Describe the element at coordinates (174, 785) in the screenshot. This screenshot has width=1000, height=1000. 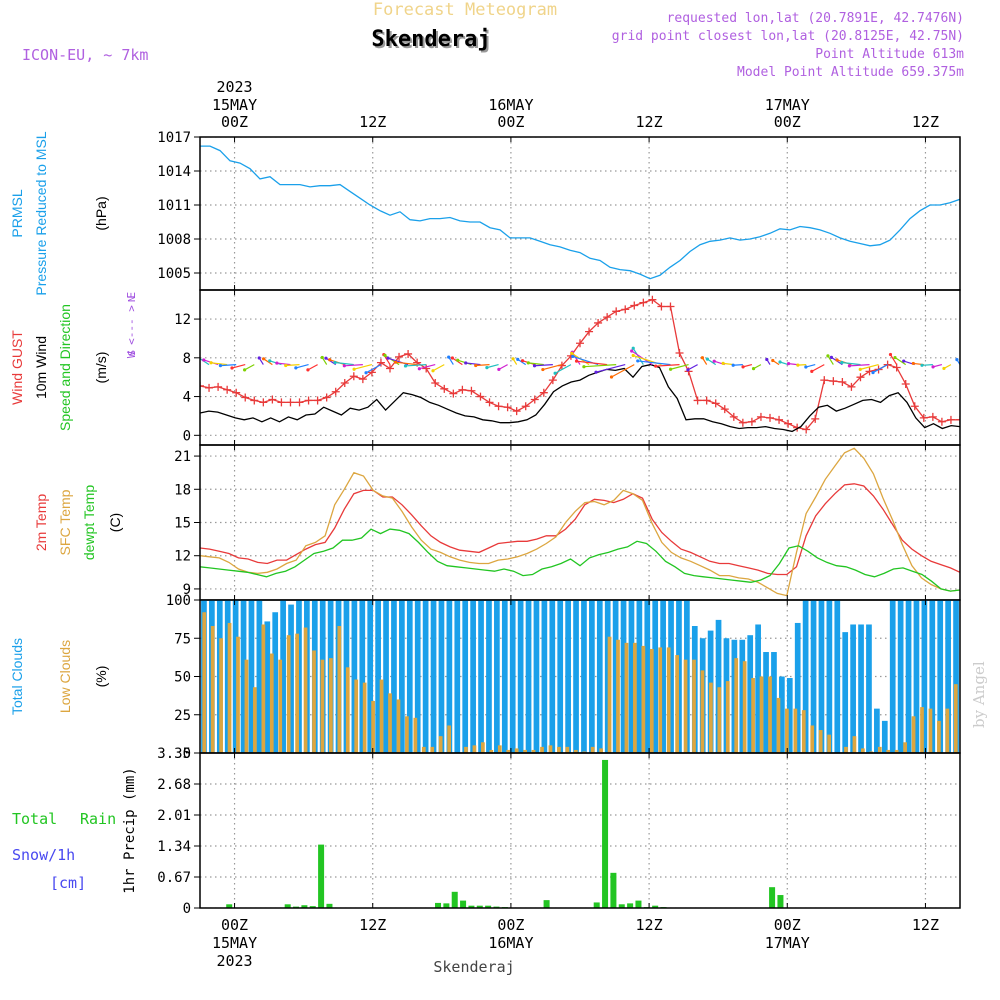
I see `ytick-label: 2.68` at that location.